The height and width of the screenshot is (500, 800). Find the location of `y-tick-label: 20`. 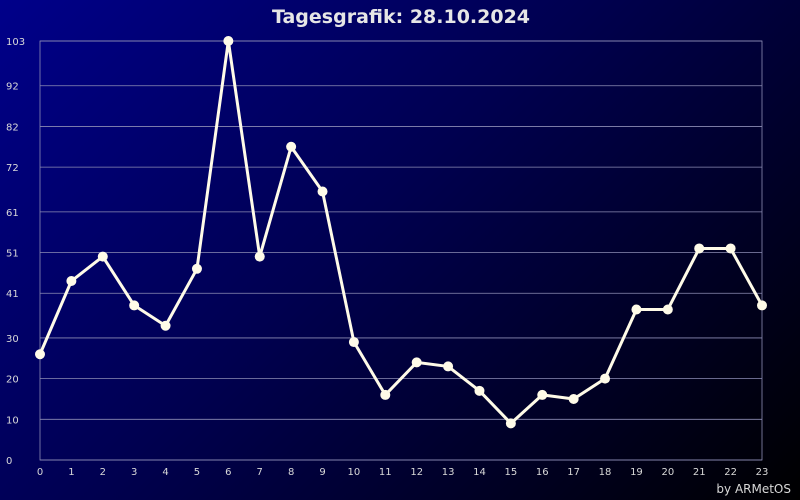

y-tick-label: 20 is located at coordinates (12, 380).